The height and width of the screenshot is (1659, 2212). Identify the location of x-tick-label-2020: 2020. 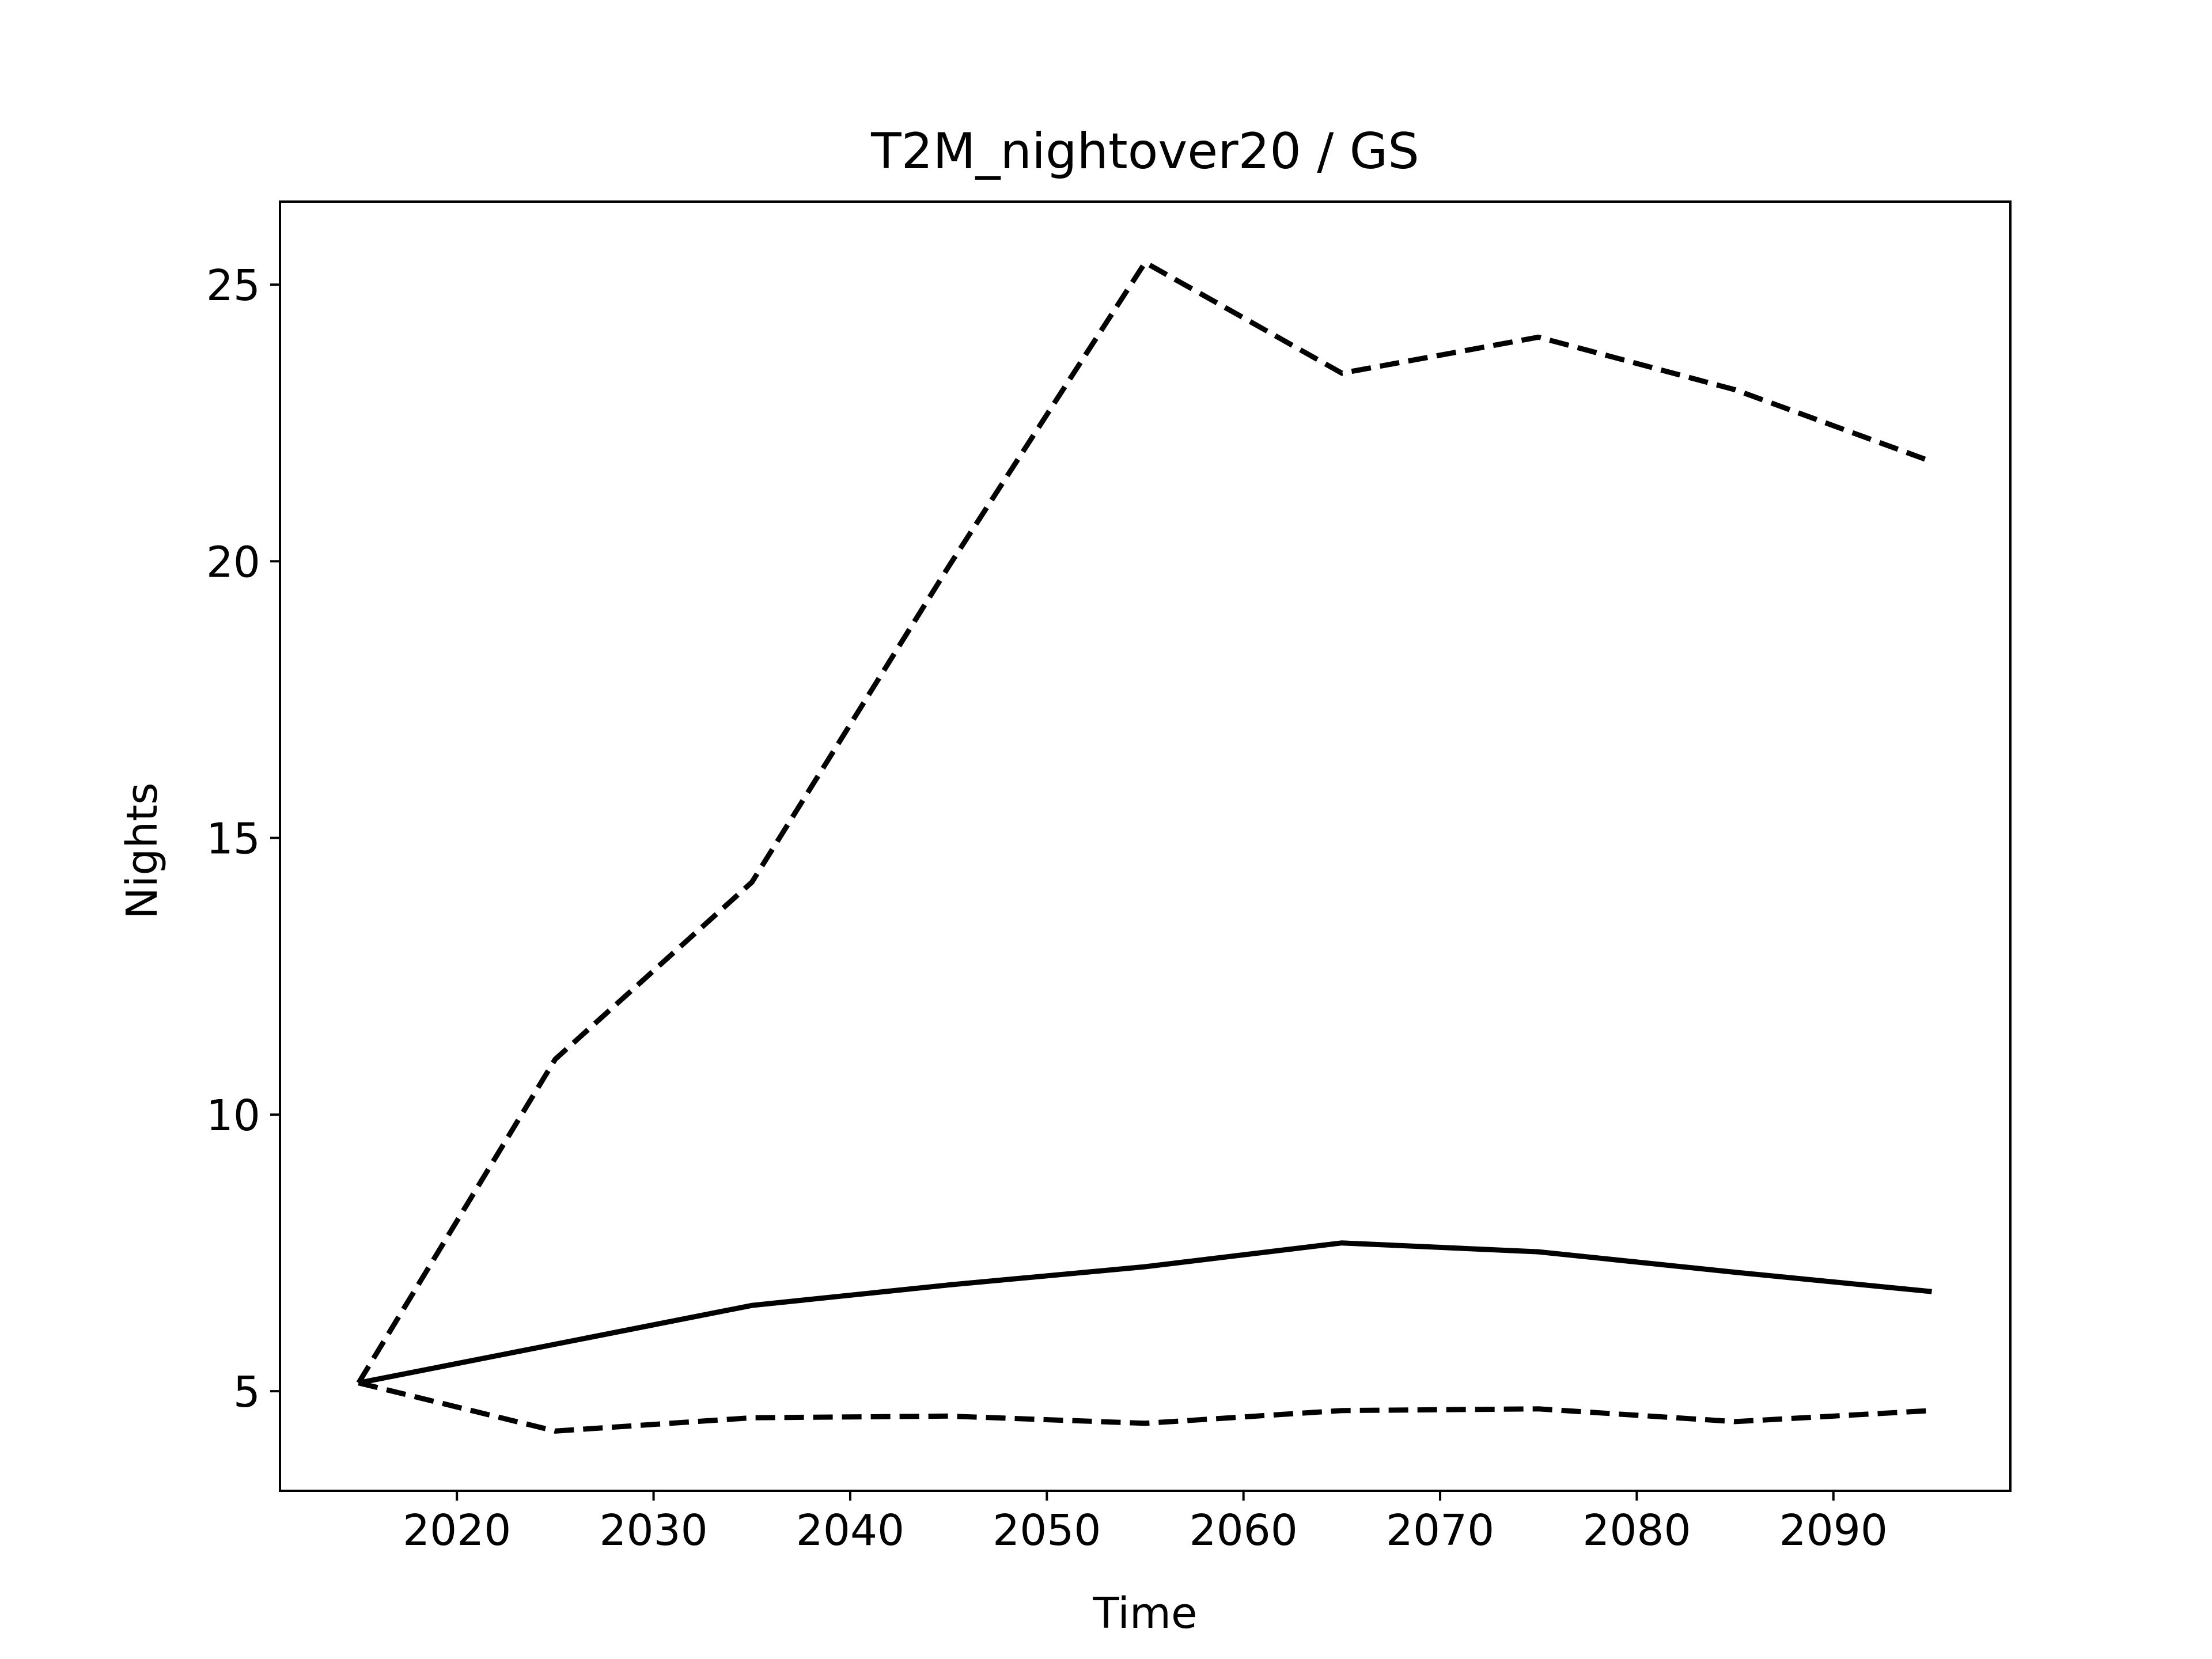
(457, 1530).